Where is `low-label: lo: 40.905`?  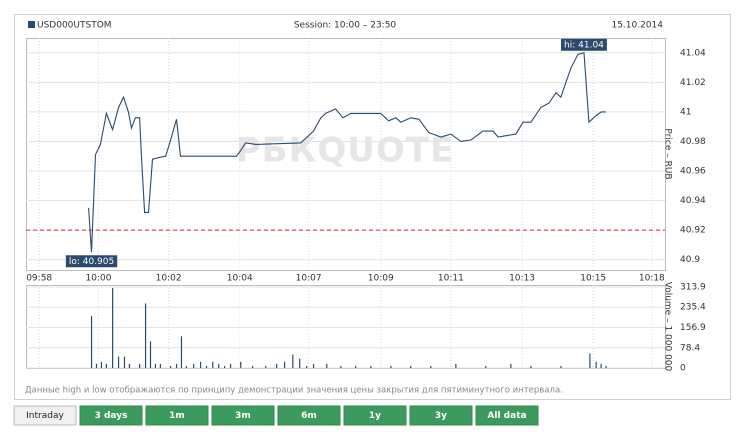
low-label: lo: 40.905 is located at coordinates (91, 261).